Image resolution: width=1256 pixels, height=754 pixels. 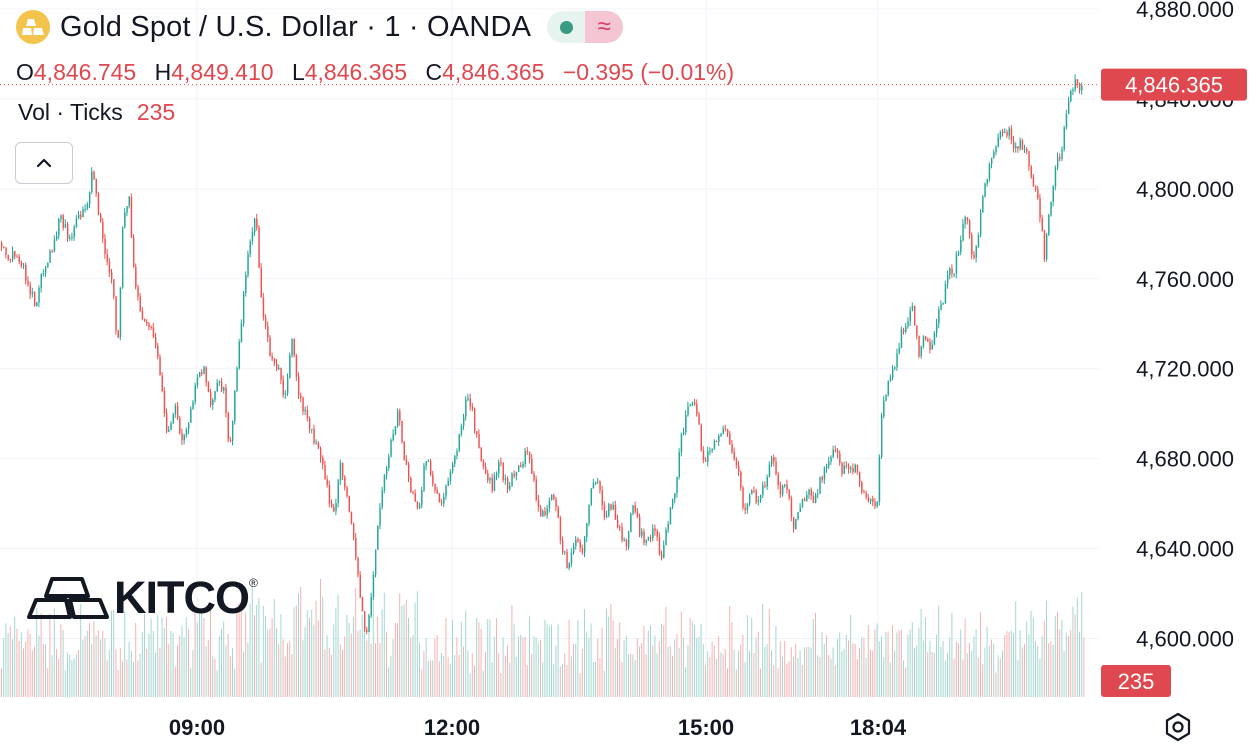 I want to click on collapse-legend-button, so click(x=44, y=163).